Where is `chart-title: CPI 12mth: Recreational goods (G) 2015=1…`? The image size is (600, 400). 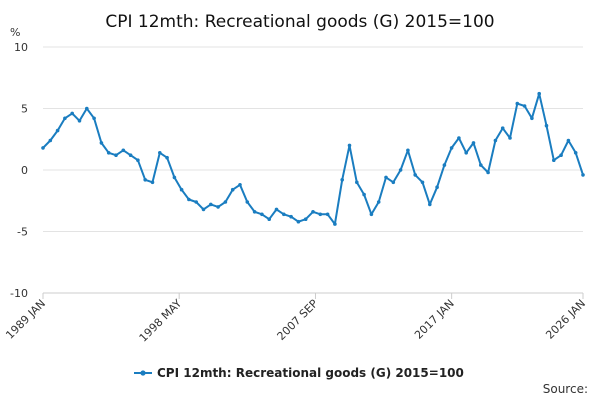 chart-title: CPI 12mth: Recreational goods (G) 2015=1… is located at coordinates (299, 22).